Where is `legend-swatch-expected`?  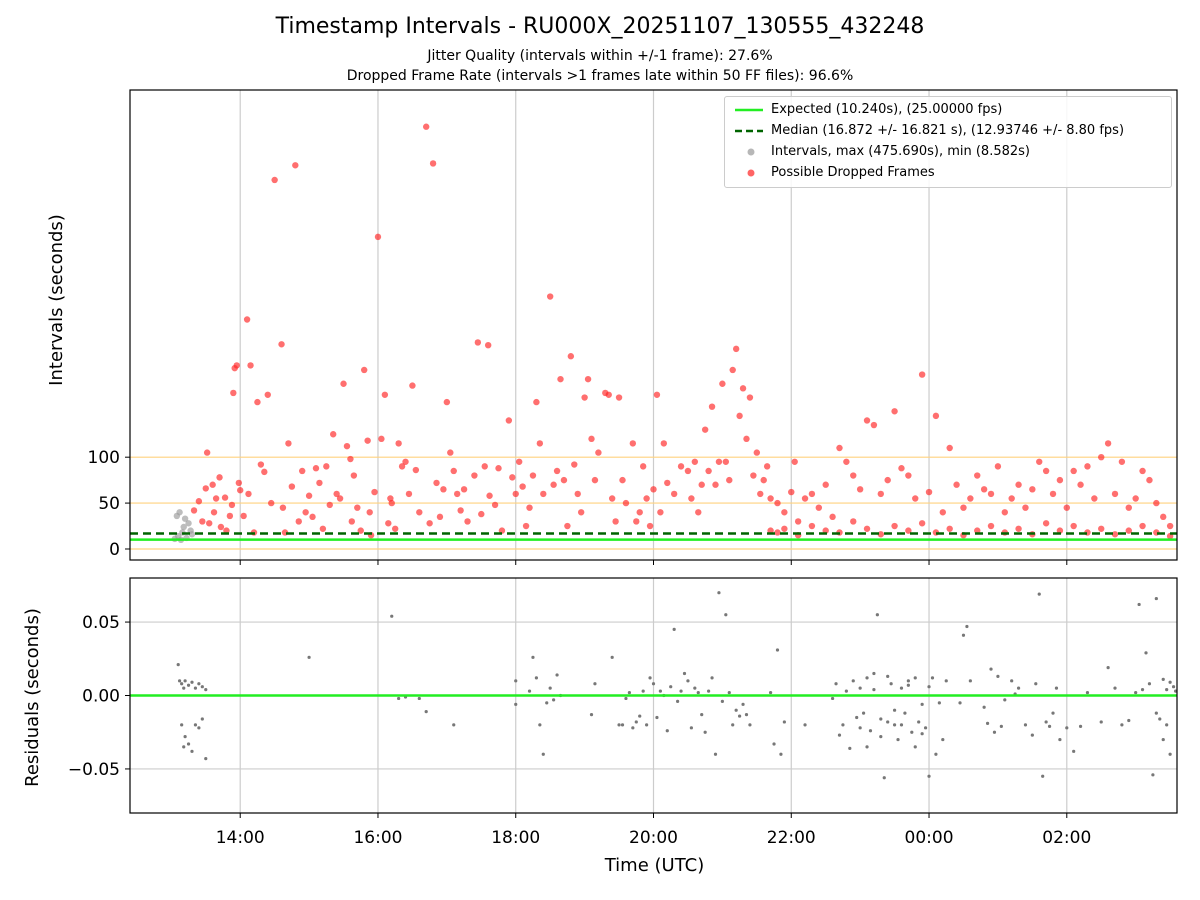 legend-swatch-expected is located at coordinates (749, 110).